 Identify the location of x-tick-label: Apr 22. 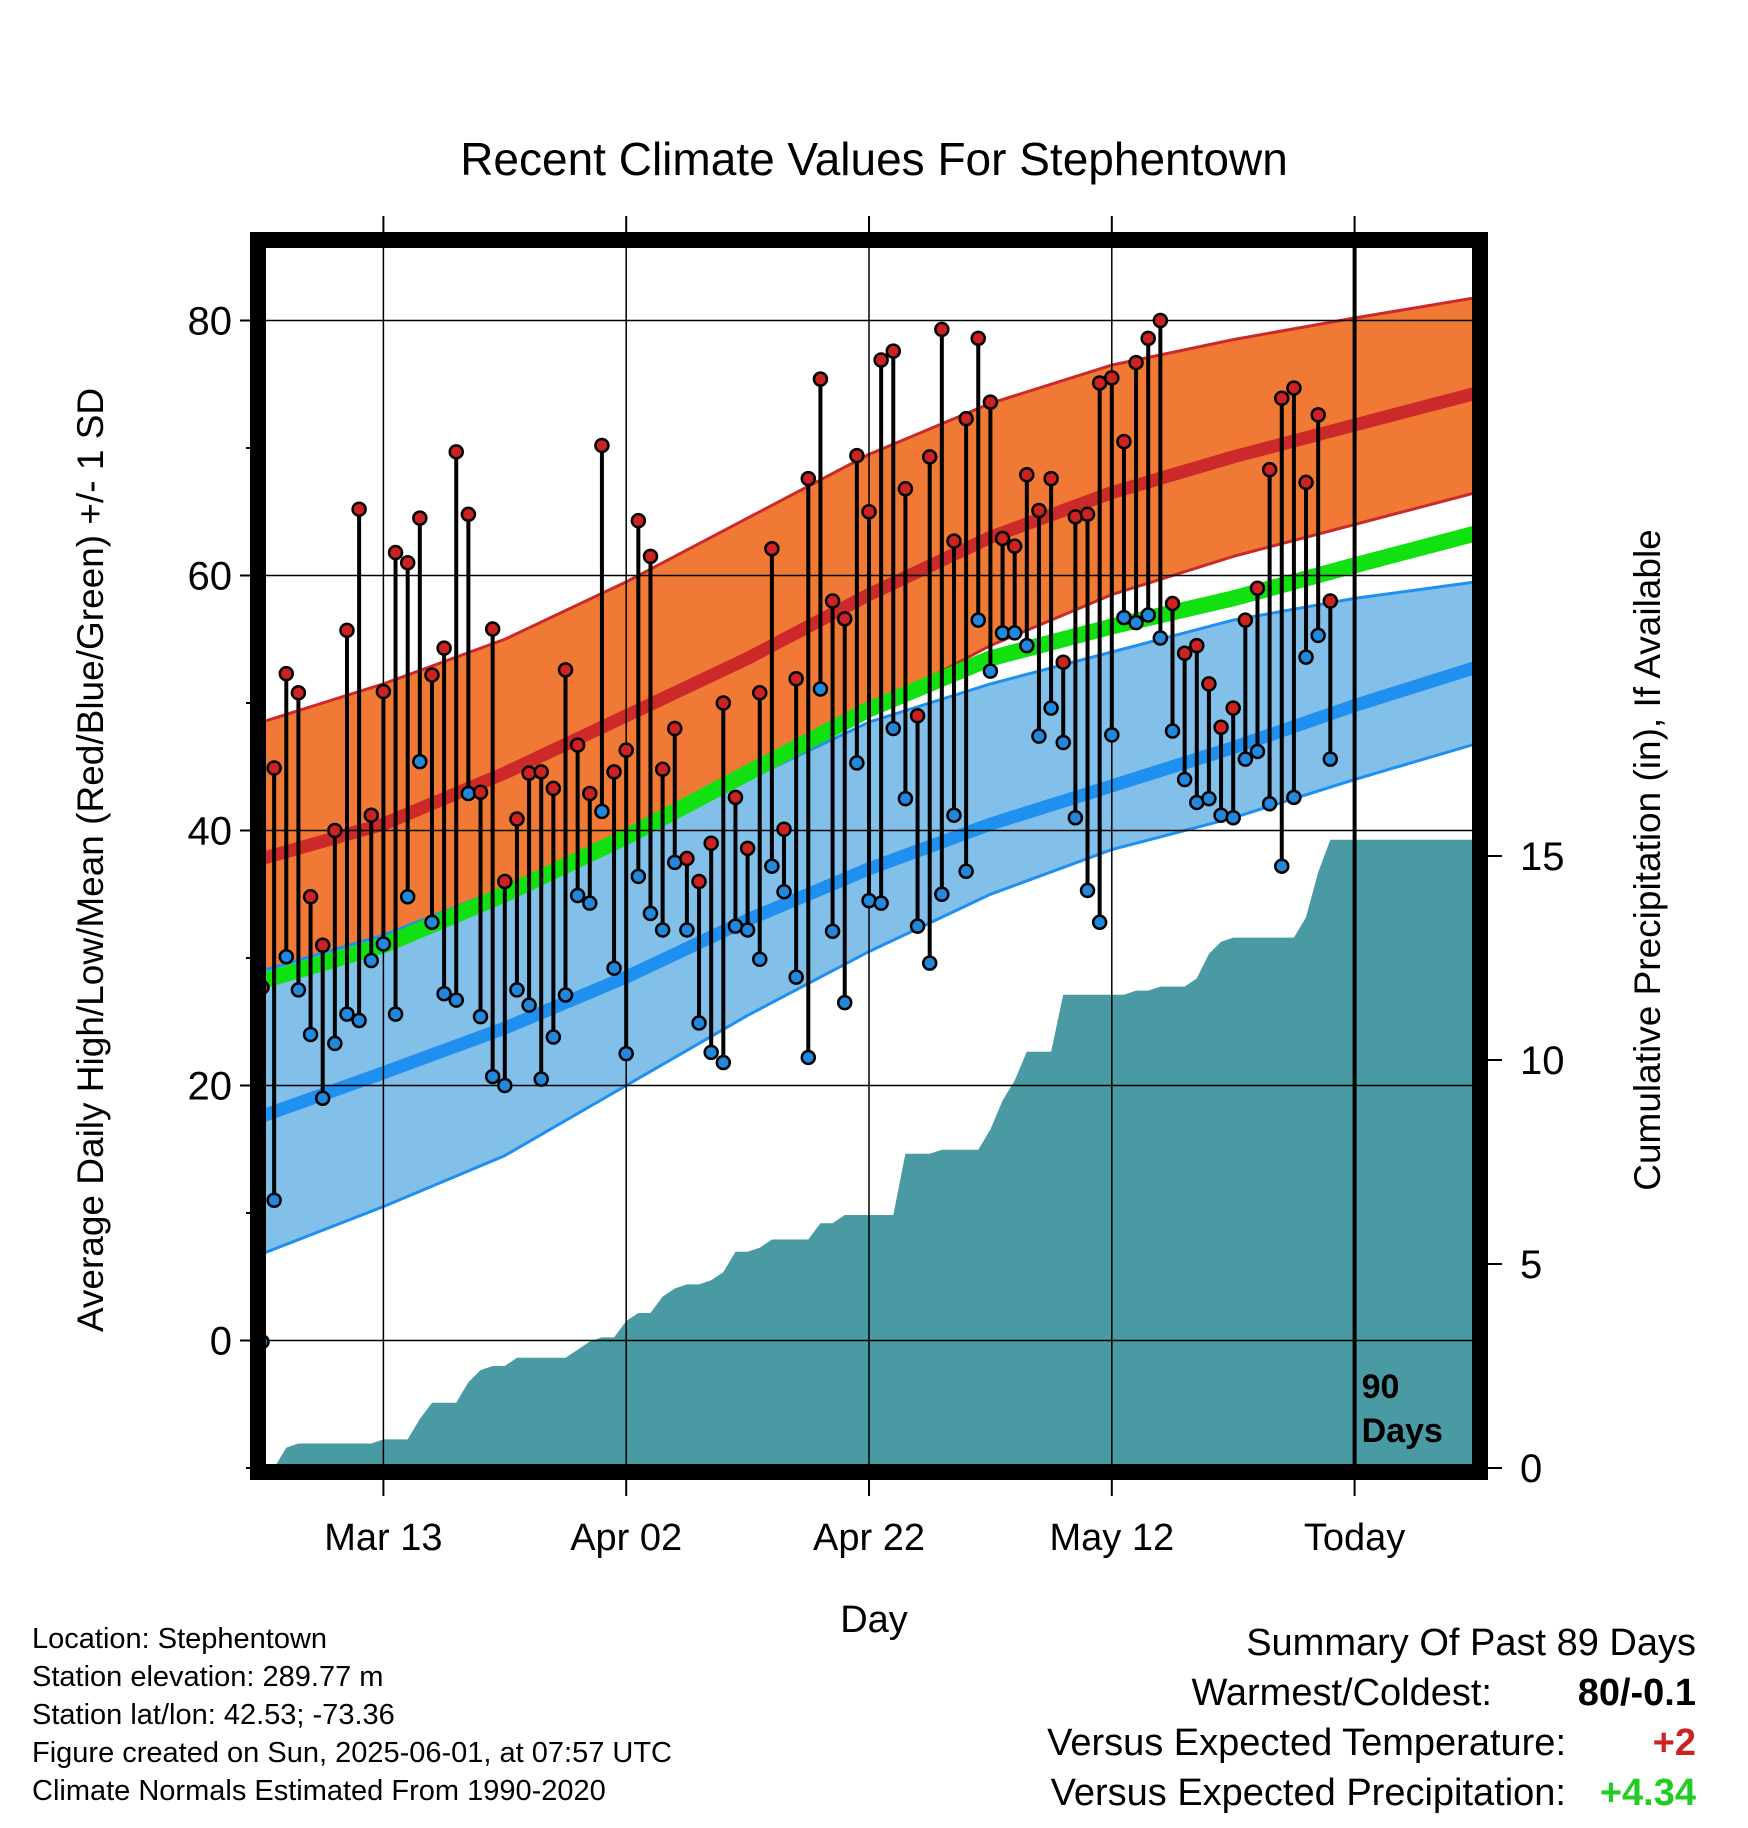
(869, 1538).